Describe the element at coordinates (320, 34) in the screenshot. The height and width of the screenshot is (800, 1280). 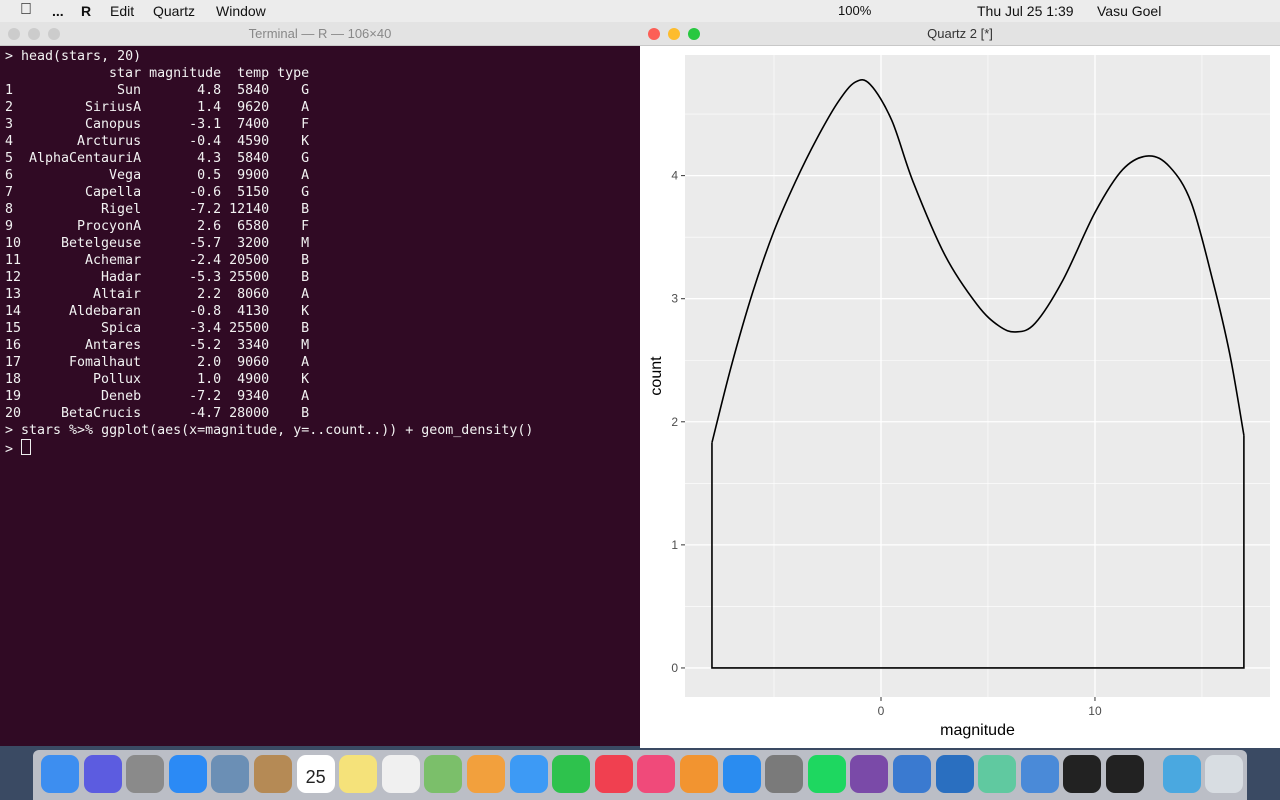
I see `title-bar: Terminal — R — 106×40` at that location.